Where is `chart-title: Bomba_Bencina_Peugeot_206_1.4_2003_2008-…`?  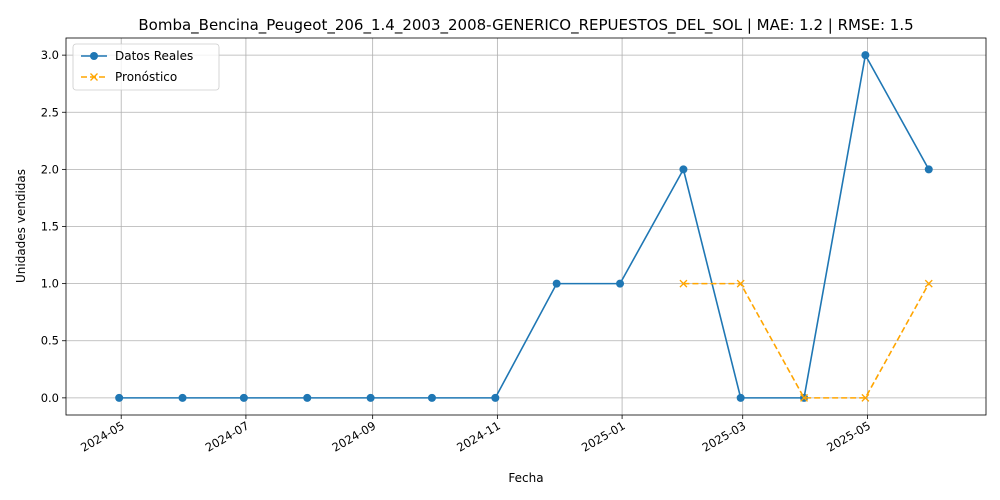 chart-title: Bomba_Bencina_Peugeot_206_1.4_2003_2008-… is located at coordinates (525, 25).